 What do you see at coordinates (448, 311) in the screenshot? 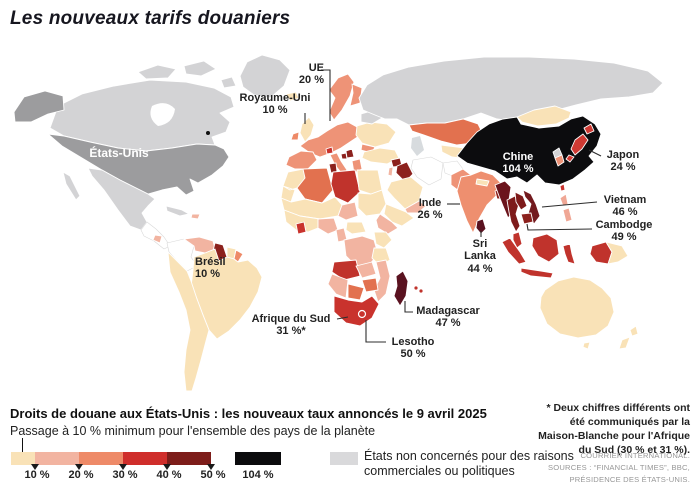
I see `country-name: Madagascar` at bounding box center [448, 311].